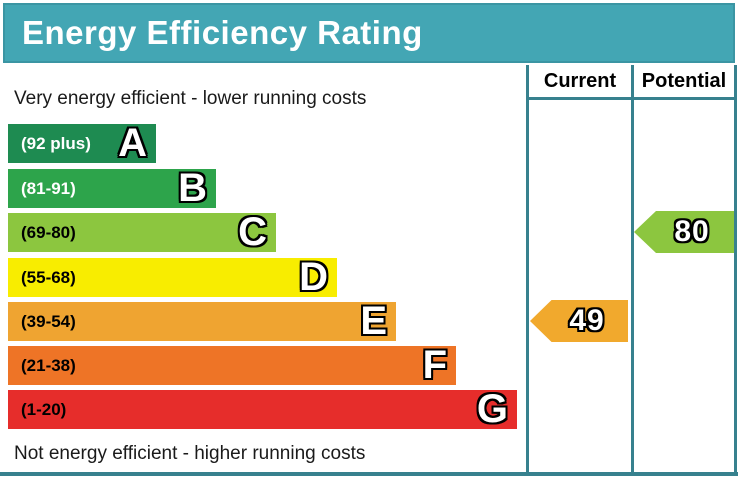  What do you see at coordinates (48, 321) in the screenshot?
I see `band-range-label: (39-54)` at bounding box center [48, 321].